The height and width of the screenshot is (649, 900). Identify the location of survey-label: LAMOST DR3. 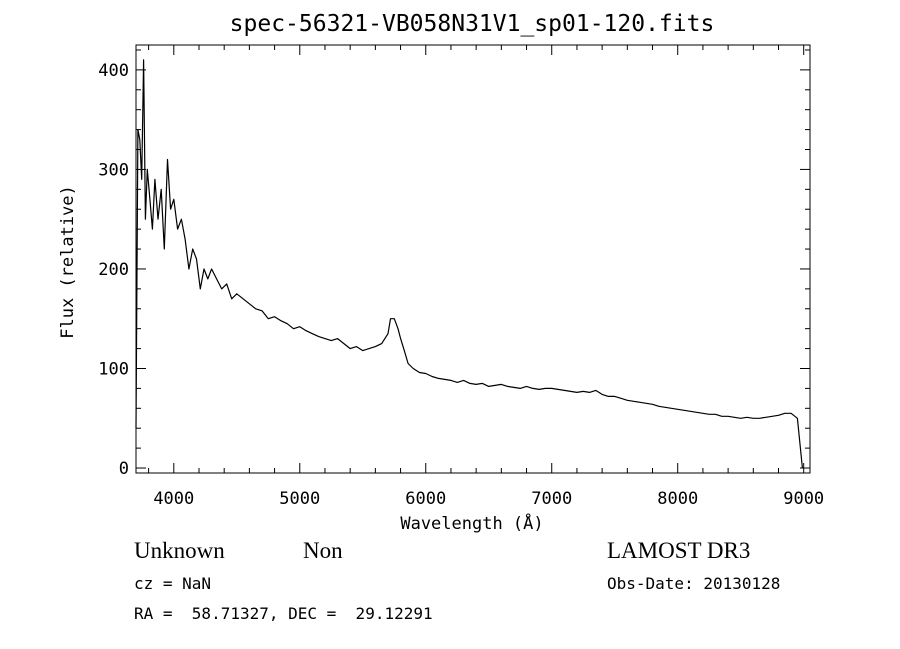
(679, 550).